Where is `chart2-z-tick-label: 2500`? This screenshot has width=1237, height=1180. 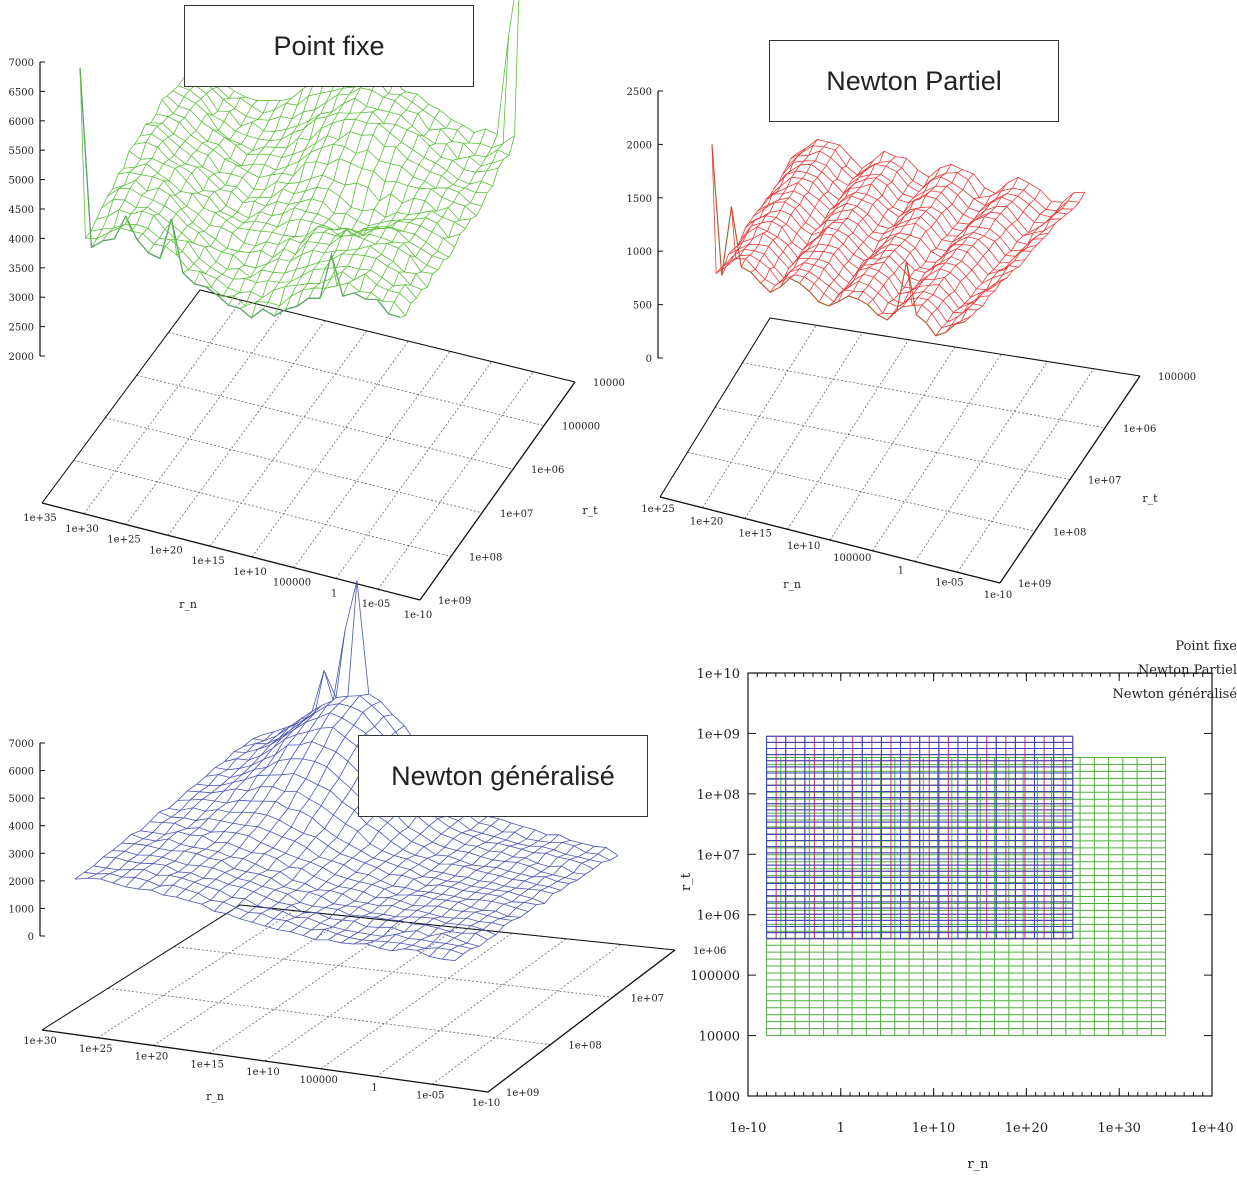
chart2-z-tick-label: 2500 is located at coordinates (639, 92).